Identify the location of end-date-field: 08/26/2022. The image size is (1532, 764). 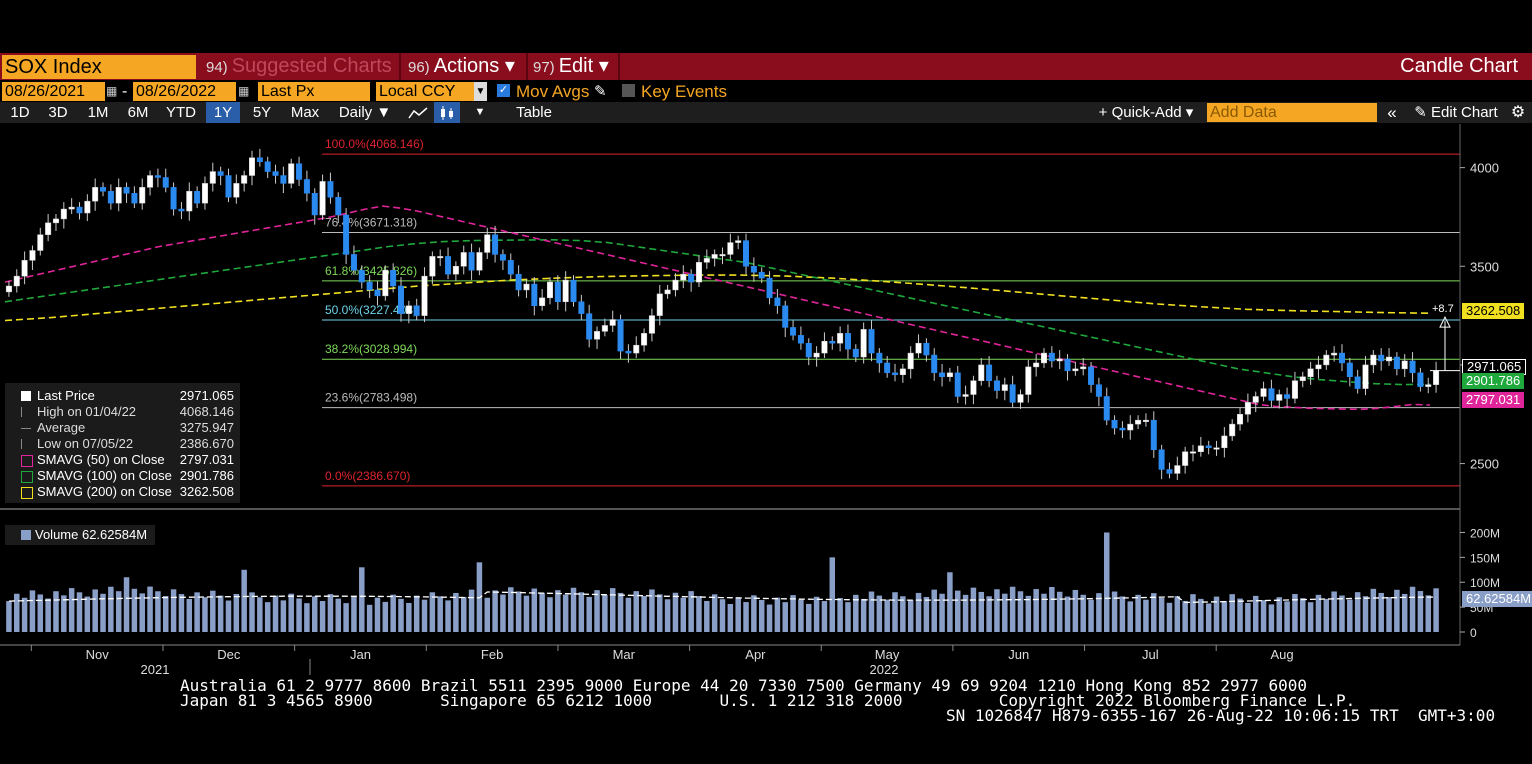
(184, 91).